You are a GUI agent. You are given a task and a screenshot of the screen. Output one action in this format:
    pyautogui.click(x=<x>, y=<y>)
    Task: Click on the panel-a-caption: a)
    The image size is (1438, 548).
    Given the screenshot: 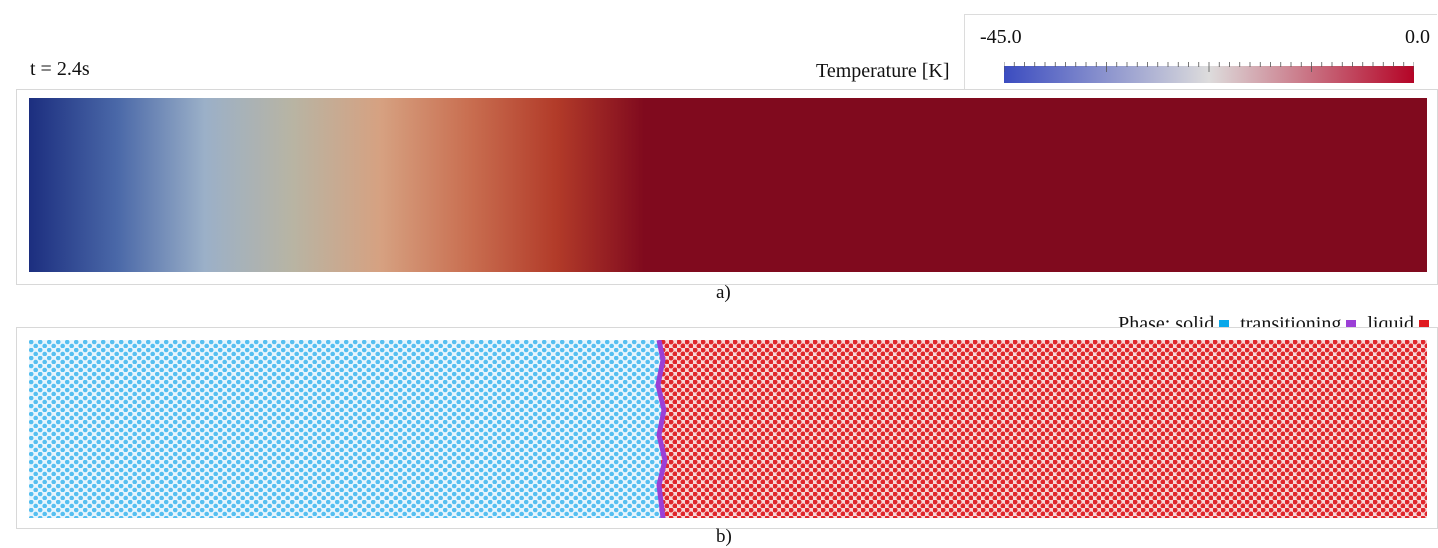 What is the action you would take?
    pyautogui.click(x=723, y=292)
    